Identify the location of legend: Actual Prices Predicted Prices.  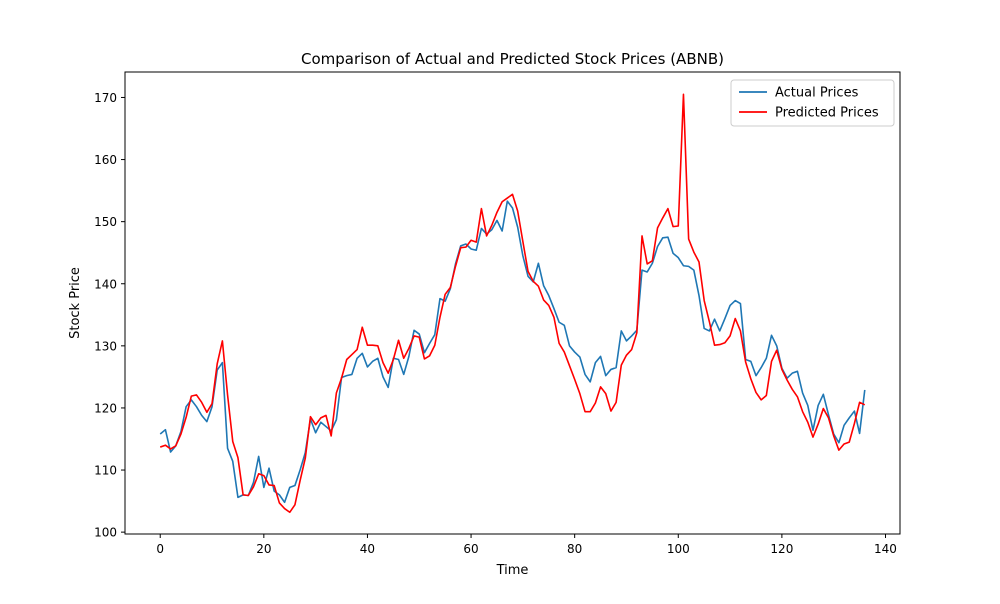
(812, 103).